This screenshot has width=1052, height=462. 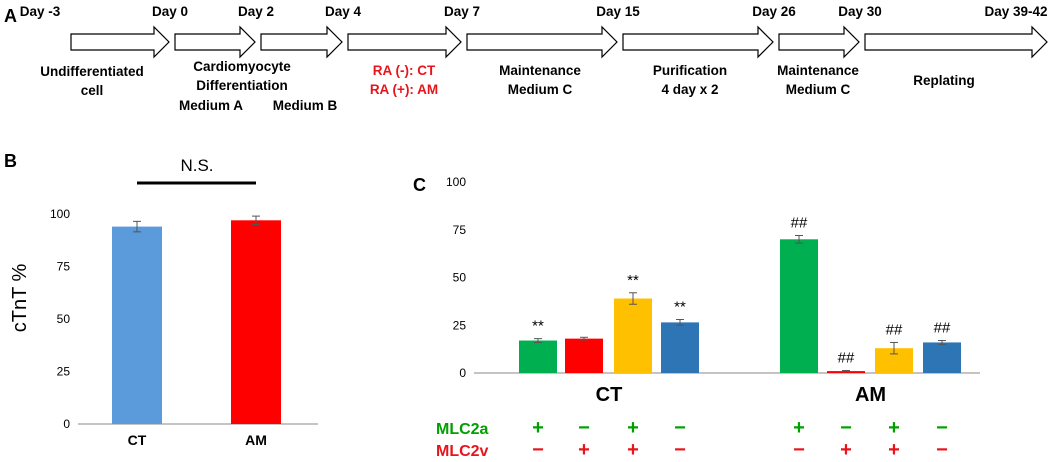 I want to click on panel-c-marker-table: MLC2a + − + − + − + −MLC2v − + + − − + + −, so click(x=692, y=439).